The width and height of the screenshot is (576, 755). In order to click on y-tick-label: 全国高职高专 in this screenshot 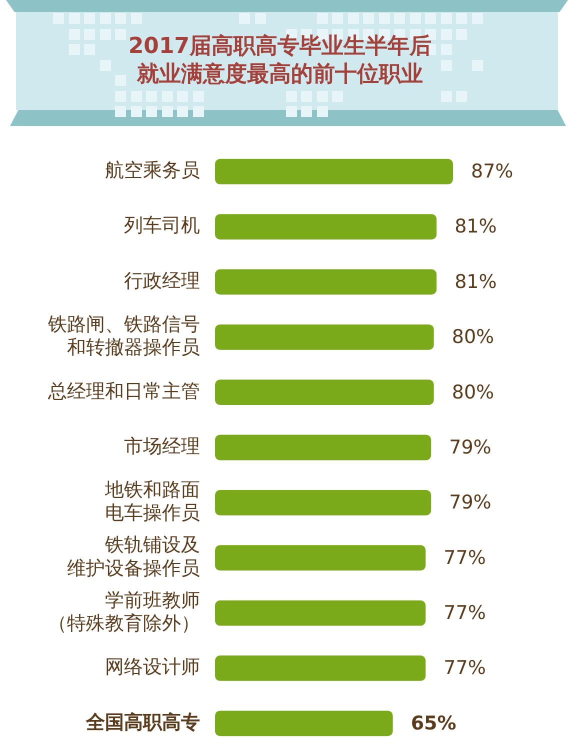, I will do `click(142, 722)`.